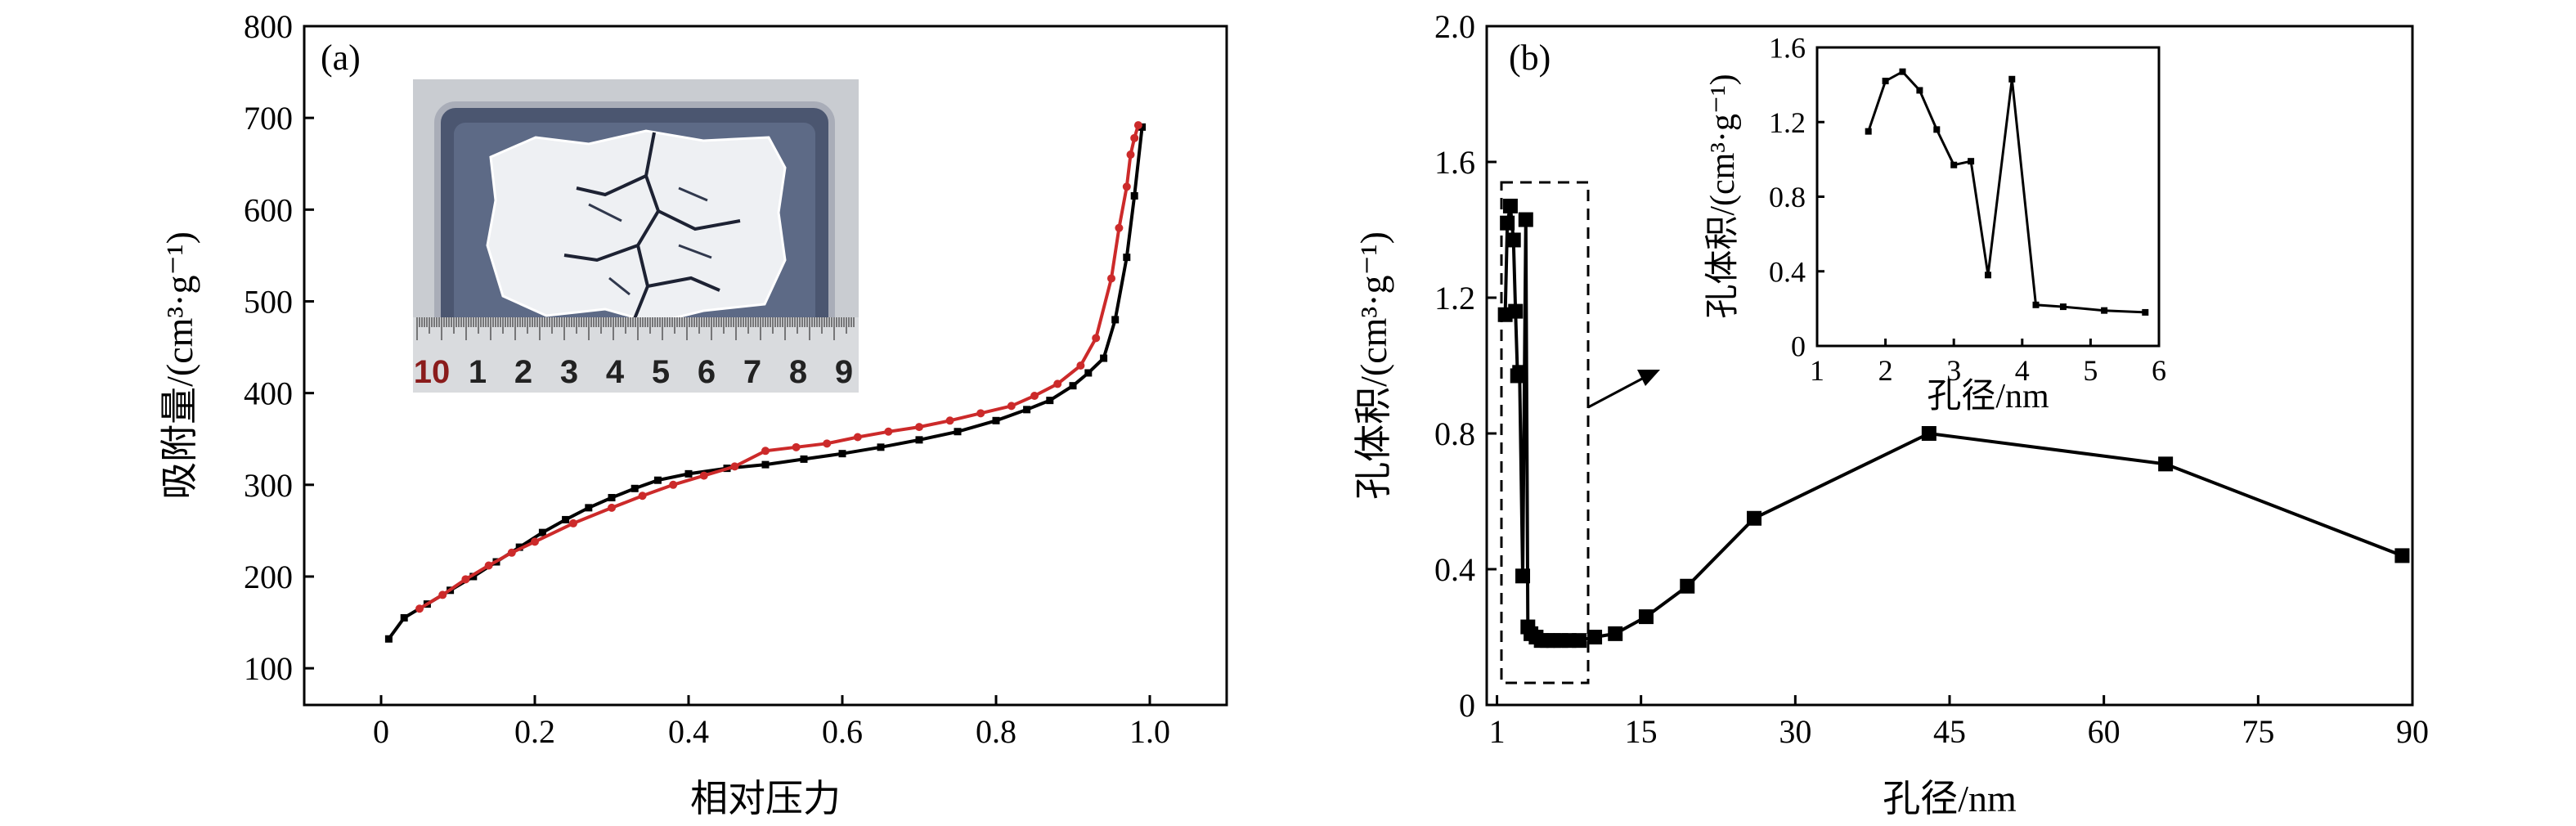 The image size is (2576, 826). I want to click on ruler-label: 2, so click(523, 372).